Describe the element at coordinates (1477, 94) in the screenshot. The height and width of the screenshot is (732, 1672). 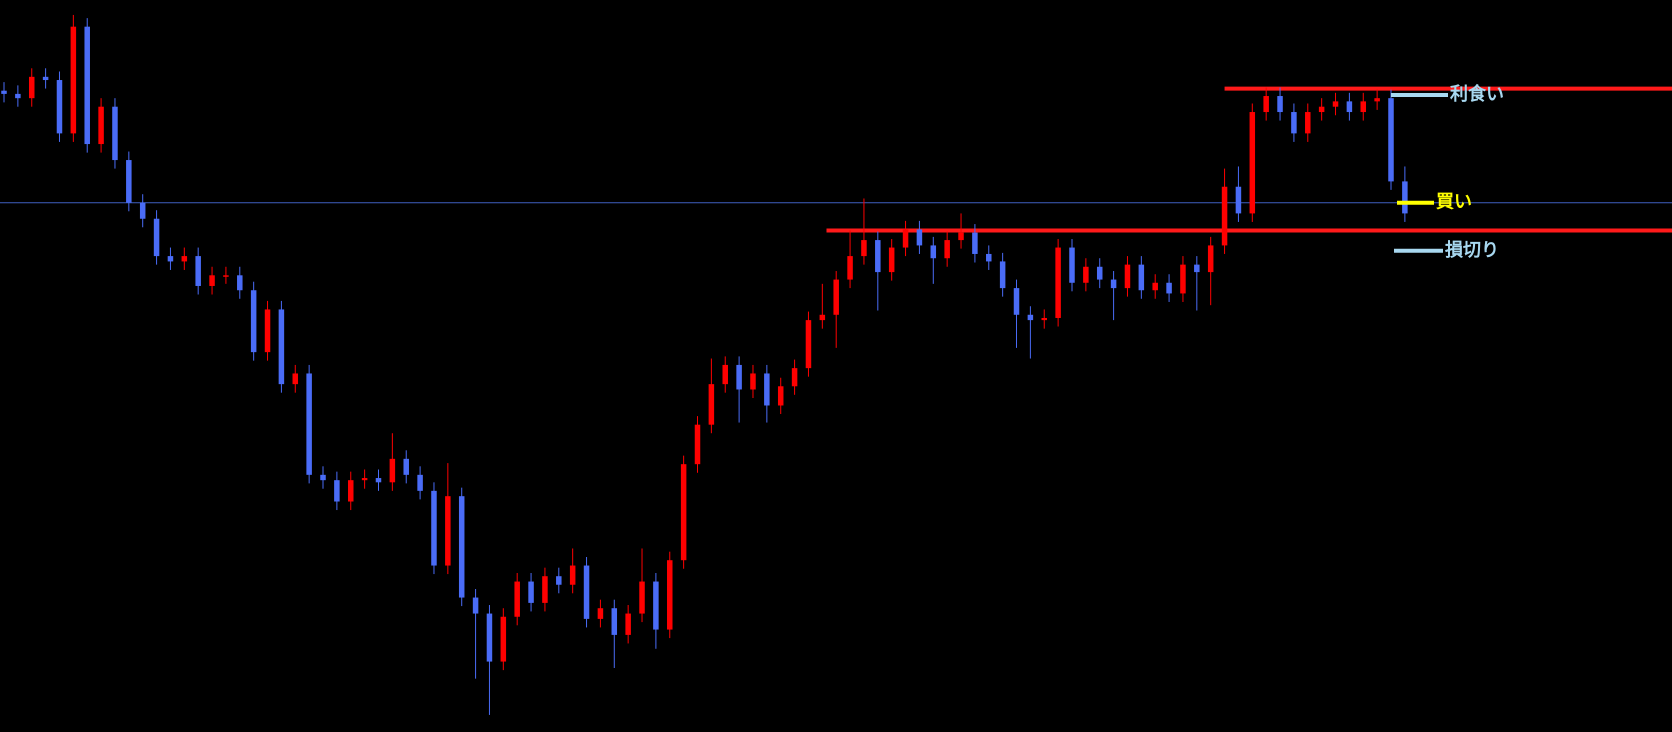
I see `order-label: 利食い` at that location.